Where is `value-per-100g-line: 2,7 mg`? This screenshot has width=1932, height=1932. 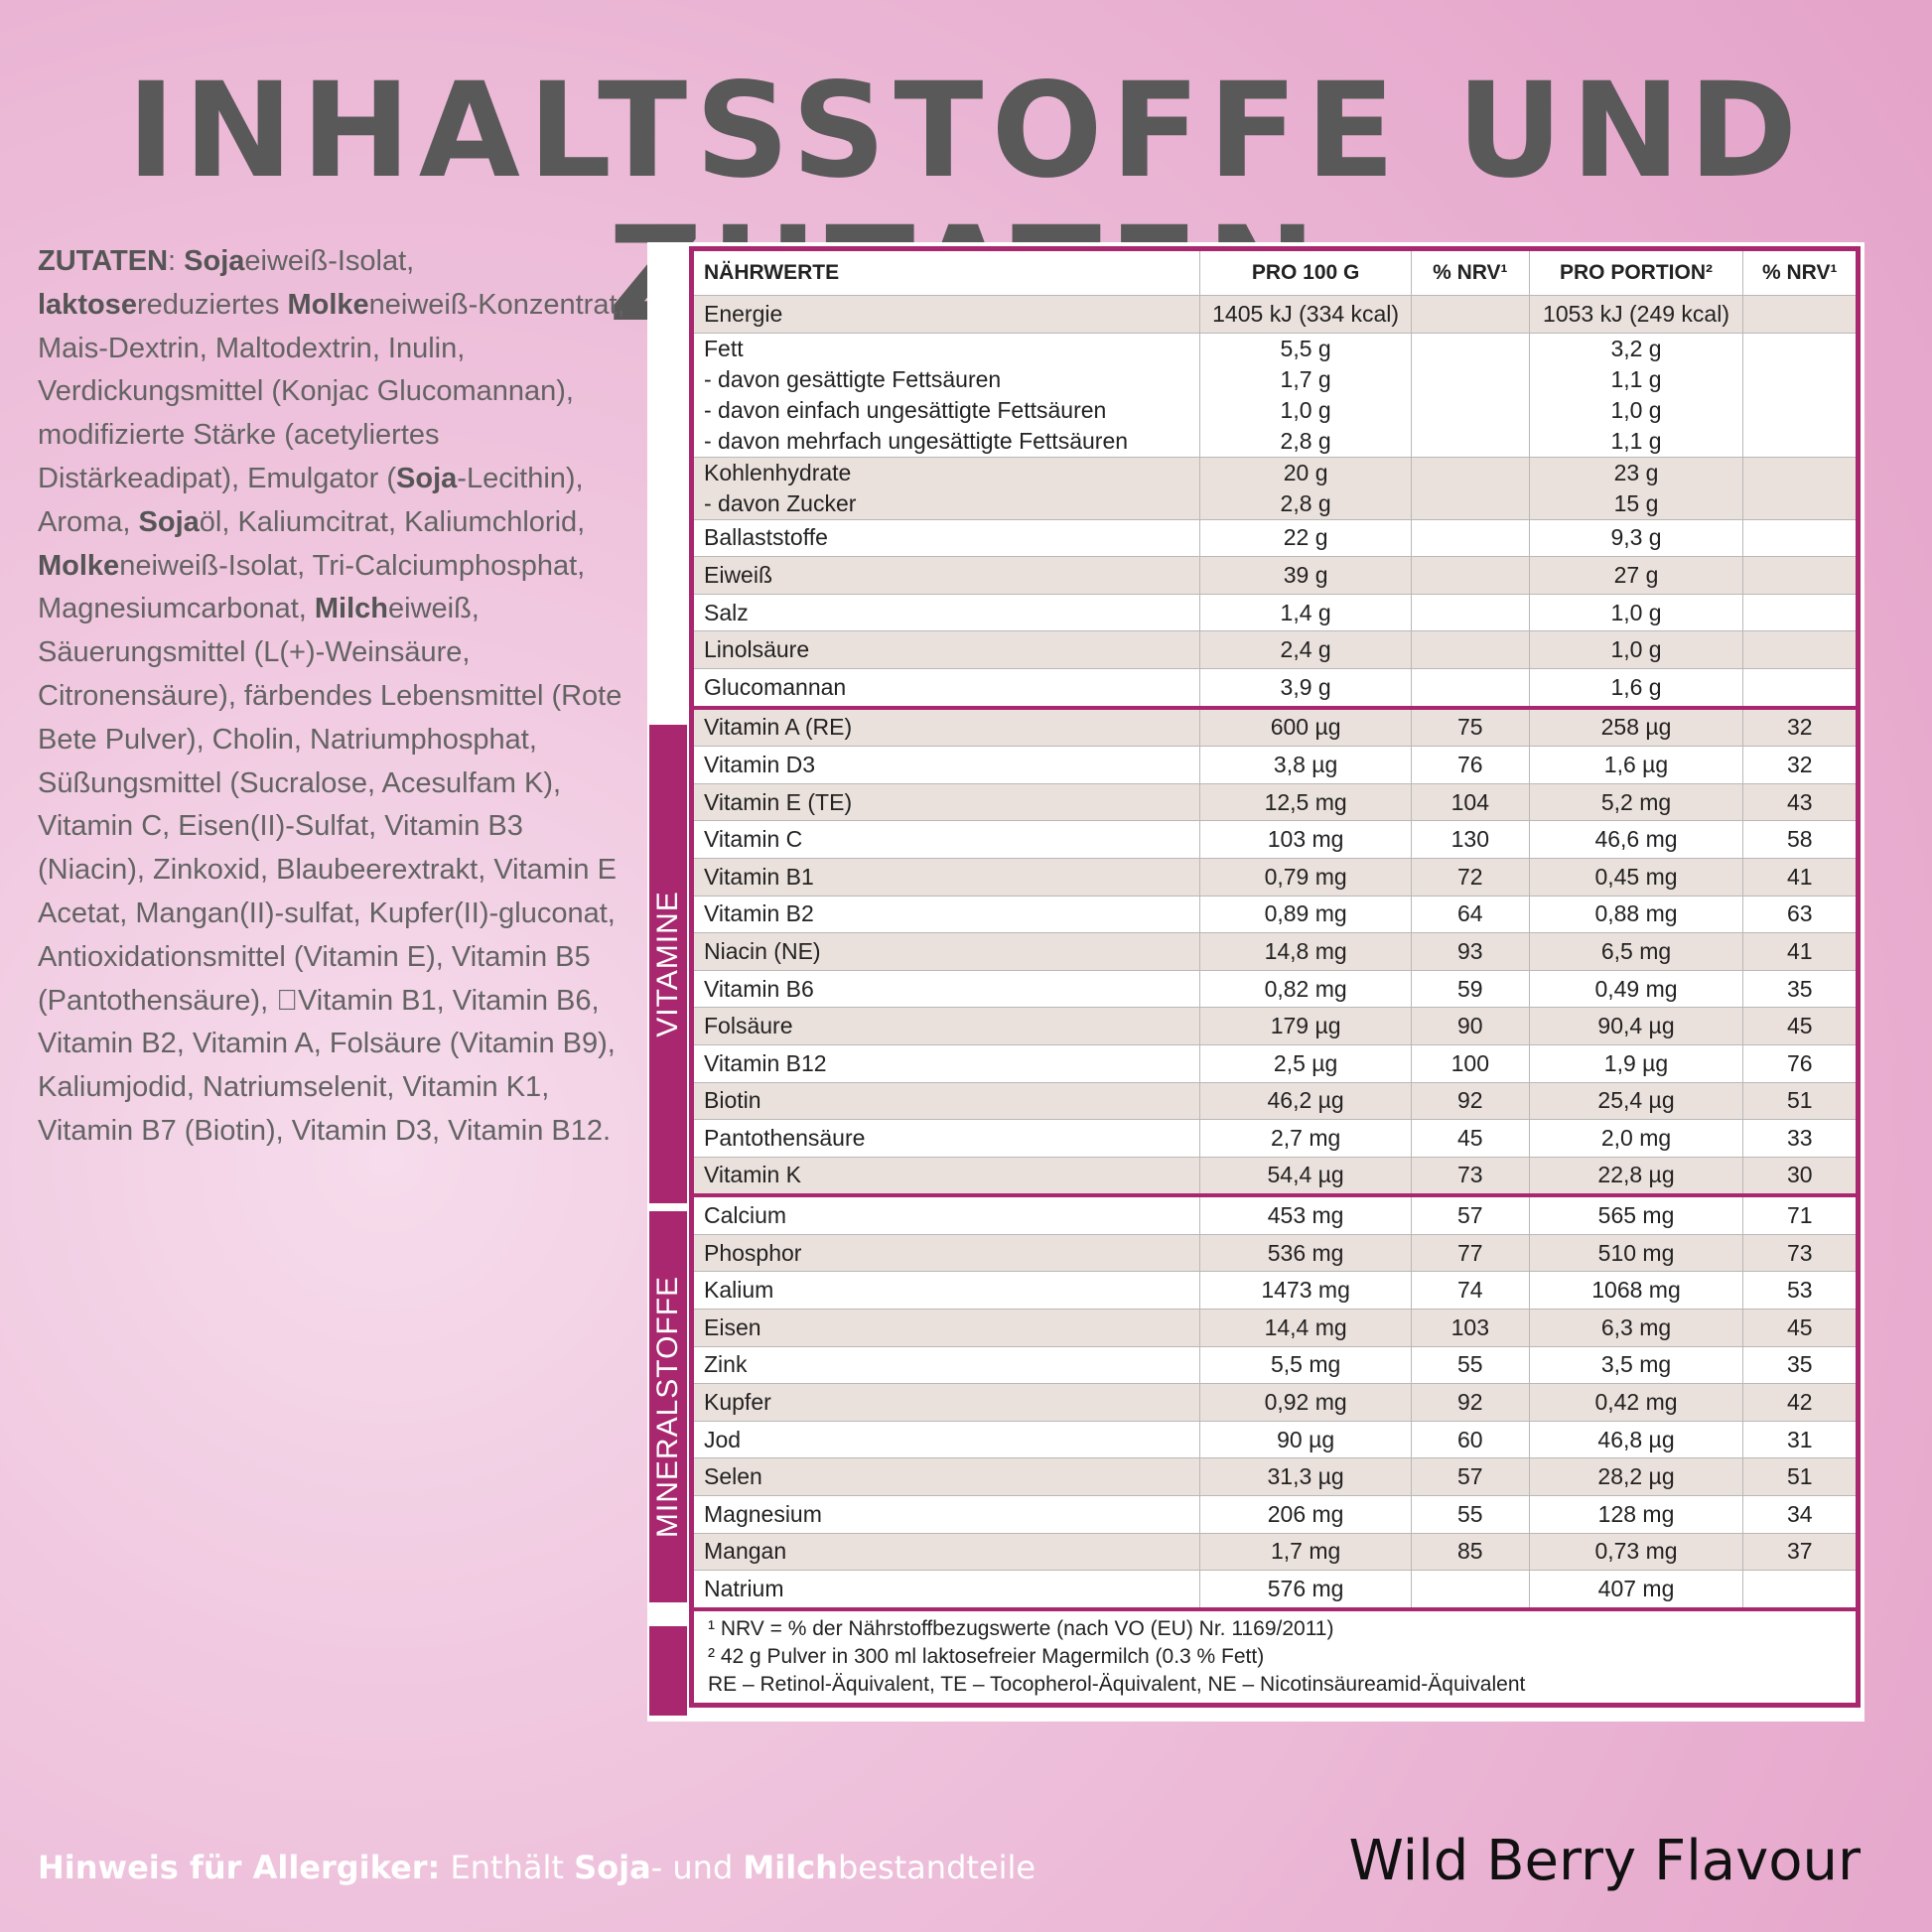 value-per-100g-line: 2,7 mg is located at coordinates (1305, 1138).